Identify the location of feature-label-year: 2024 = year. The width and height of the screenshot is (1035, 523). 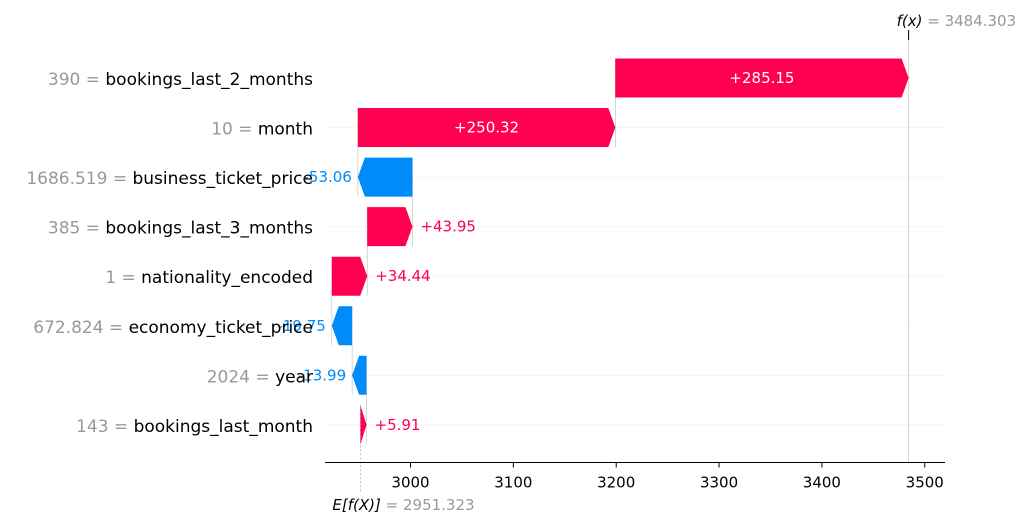
(260, 377).